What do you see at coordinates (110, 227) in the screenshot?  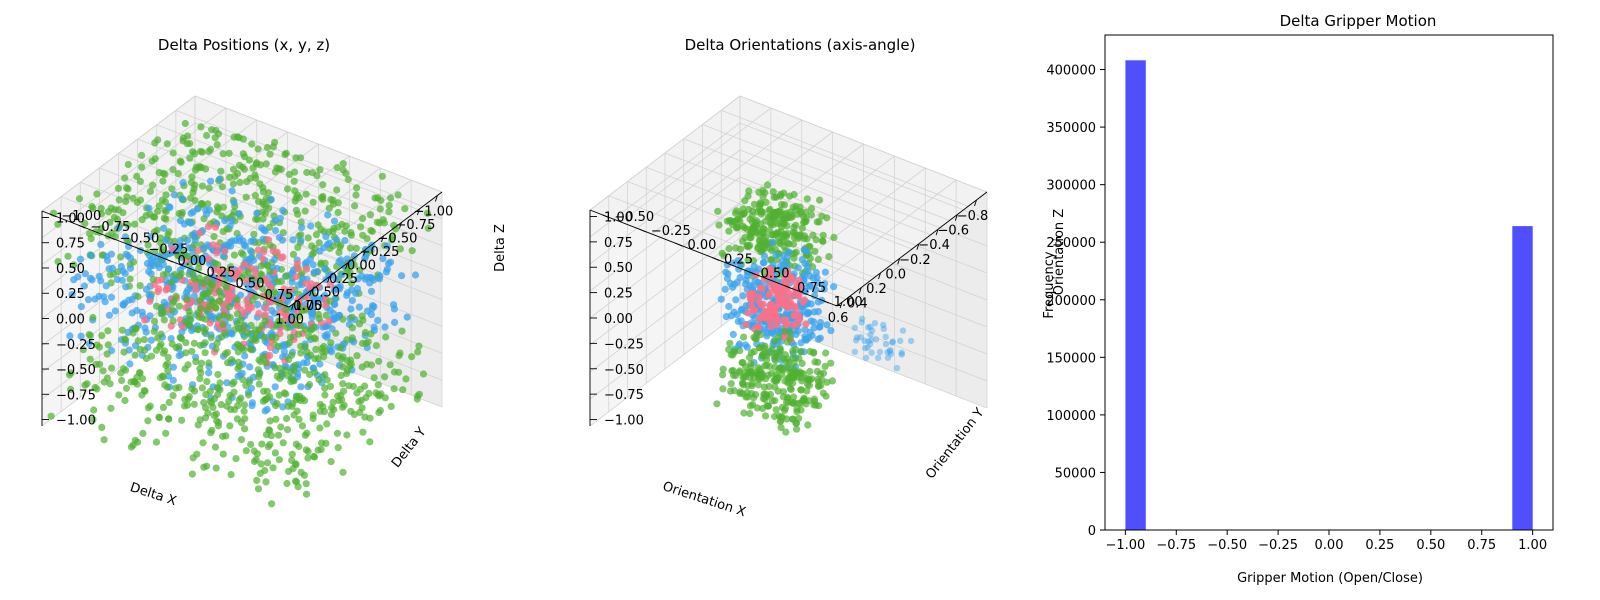 I see `positions-tick-label: −0.75` at bounding box center [110, 227].